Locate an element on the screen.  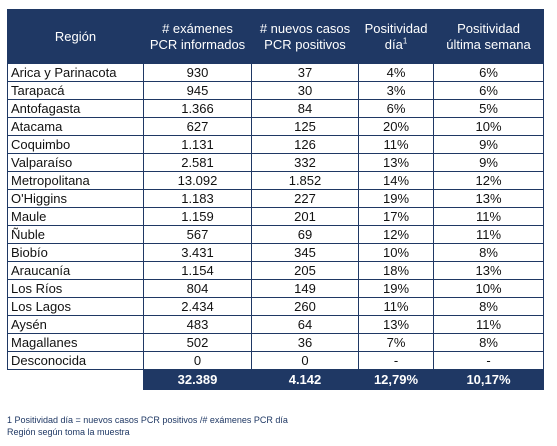
cell-examenes: 1.131 is located at coordinates (197, 144).